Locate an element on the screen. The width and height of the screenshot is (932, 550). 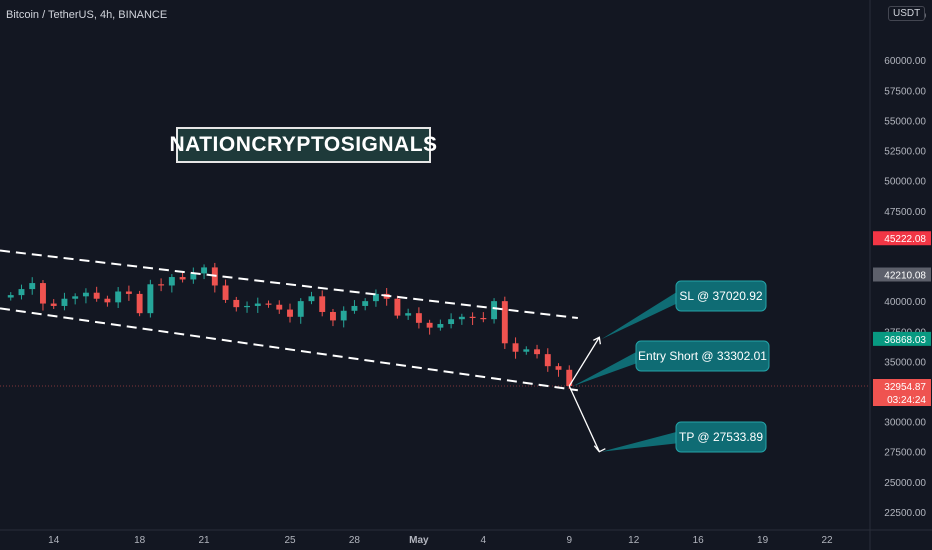
tp-price-badge is located at coordinates (902, 338).